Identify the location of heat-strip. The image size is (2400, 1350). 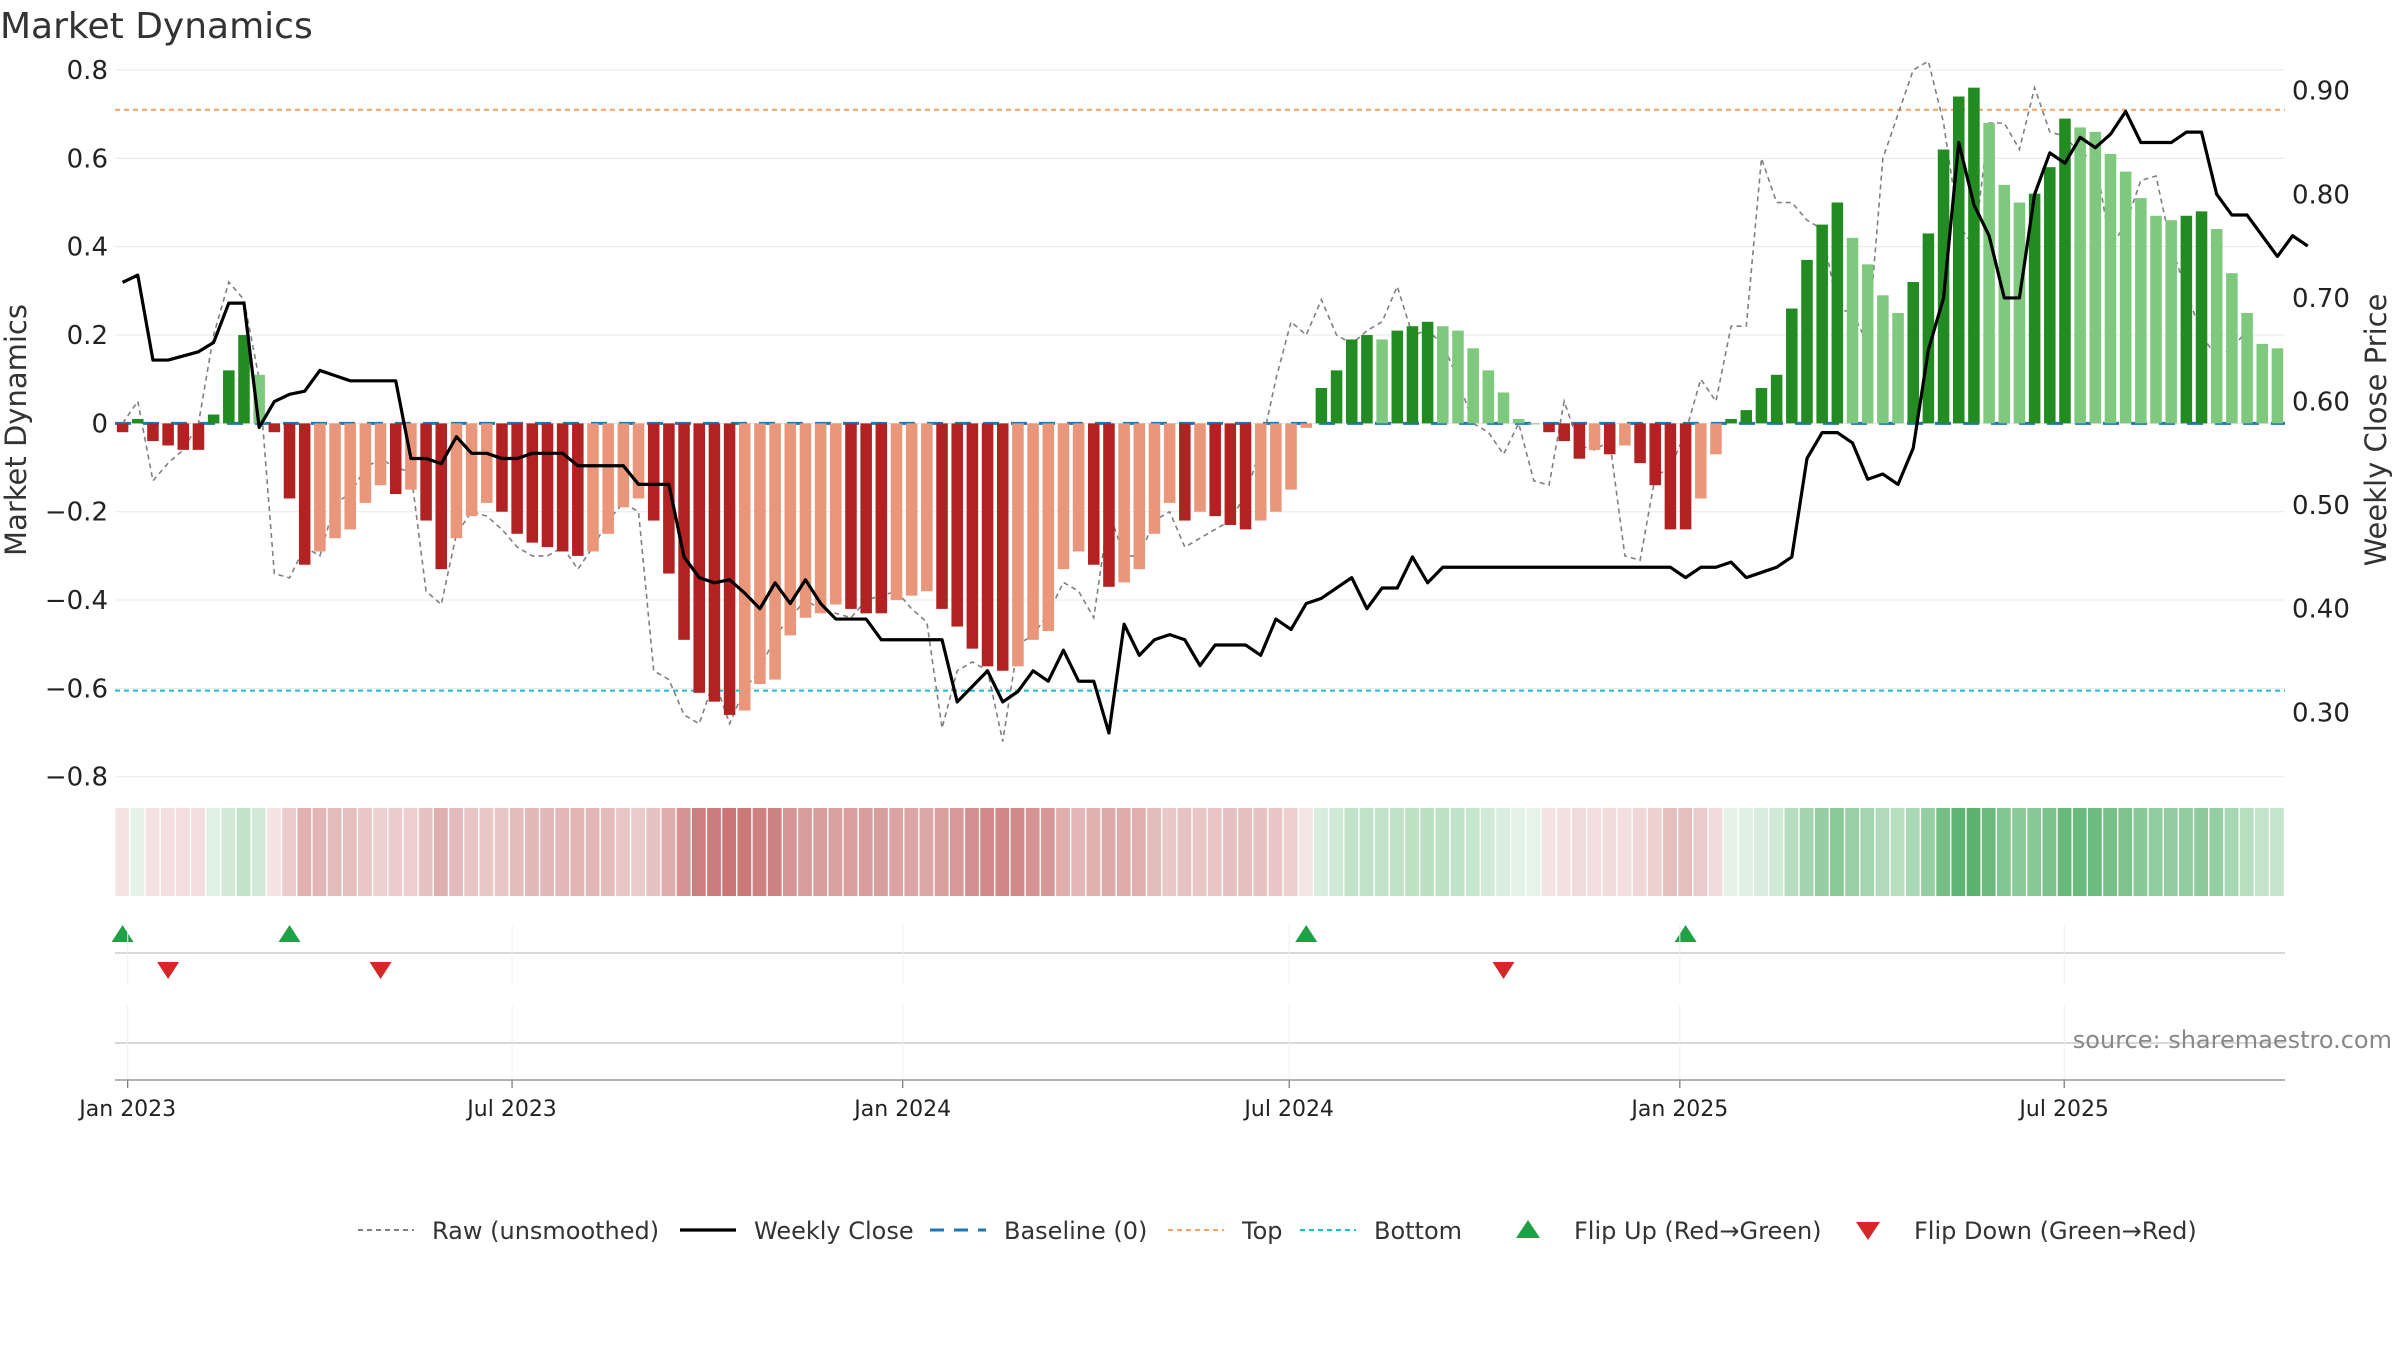
(1199, 852).